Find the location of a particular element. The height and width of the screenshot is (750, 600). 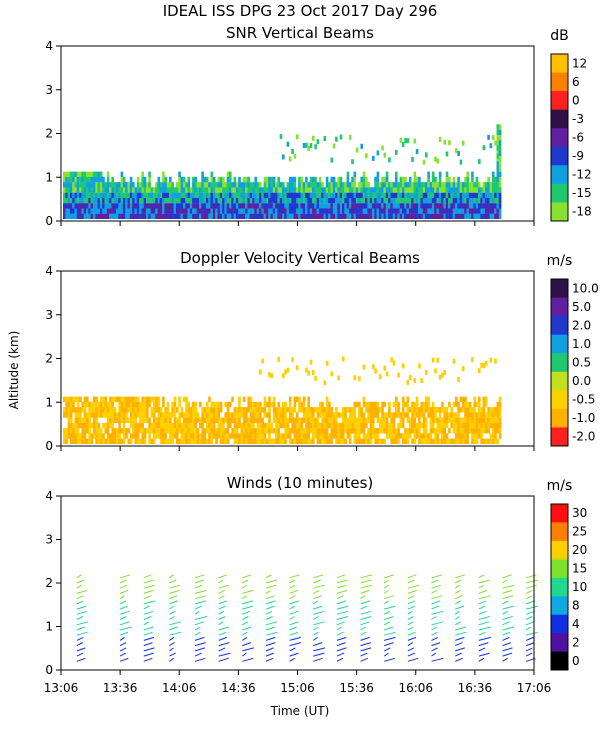

x-tick-label: 14:36 is located at coordinates (238, 688).